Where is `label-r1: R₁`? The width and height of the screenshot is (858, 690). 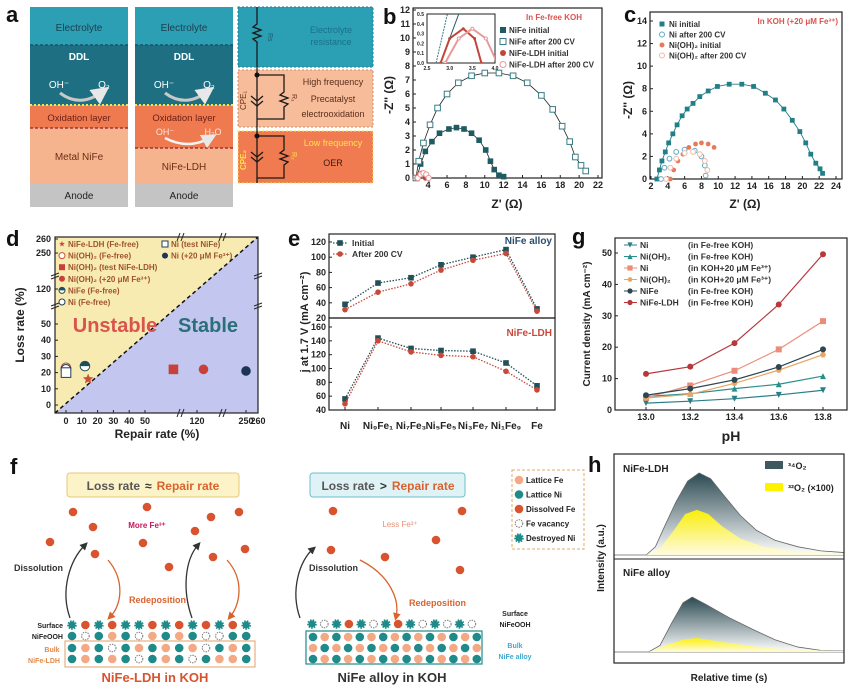
label-r1: R₁ is located at coordinates (293, 98).